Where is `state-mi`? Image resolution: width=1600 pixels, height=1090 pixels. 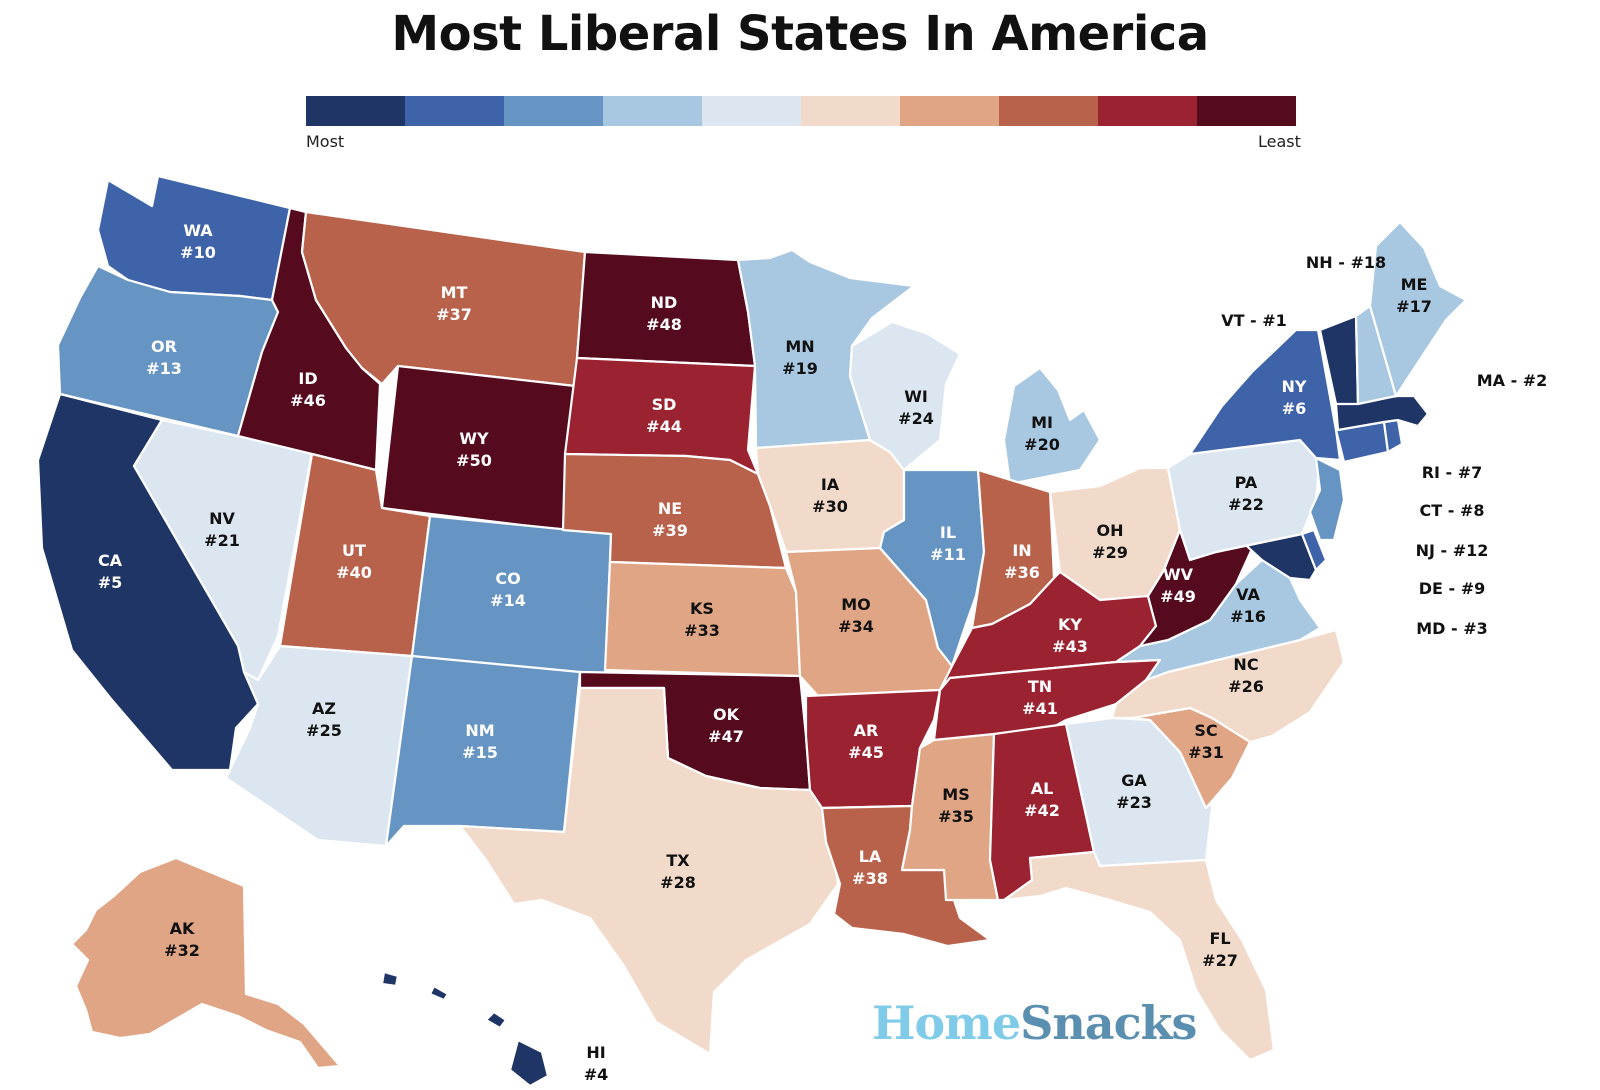
state-mi is located at coordinates (1052, 426).